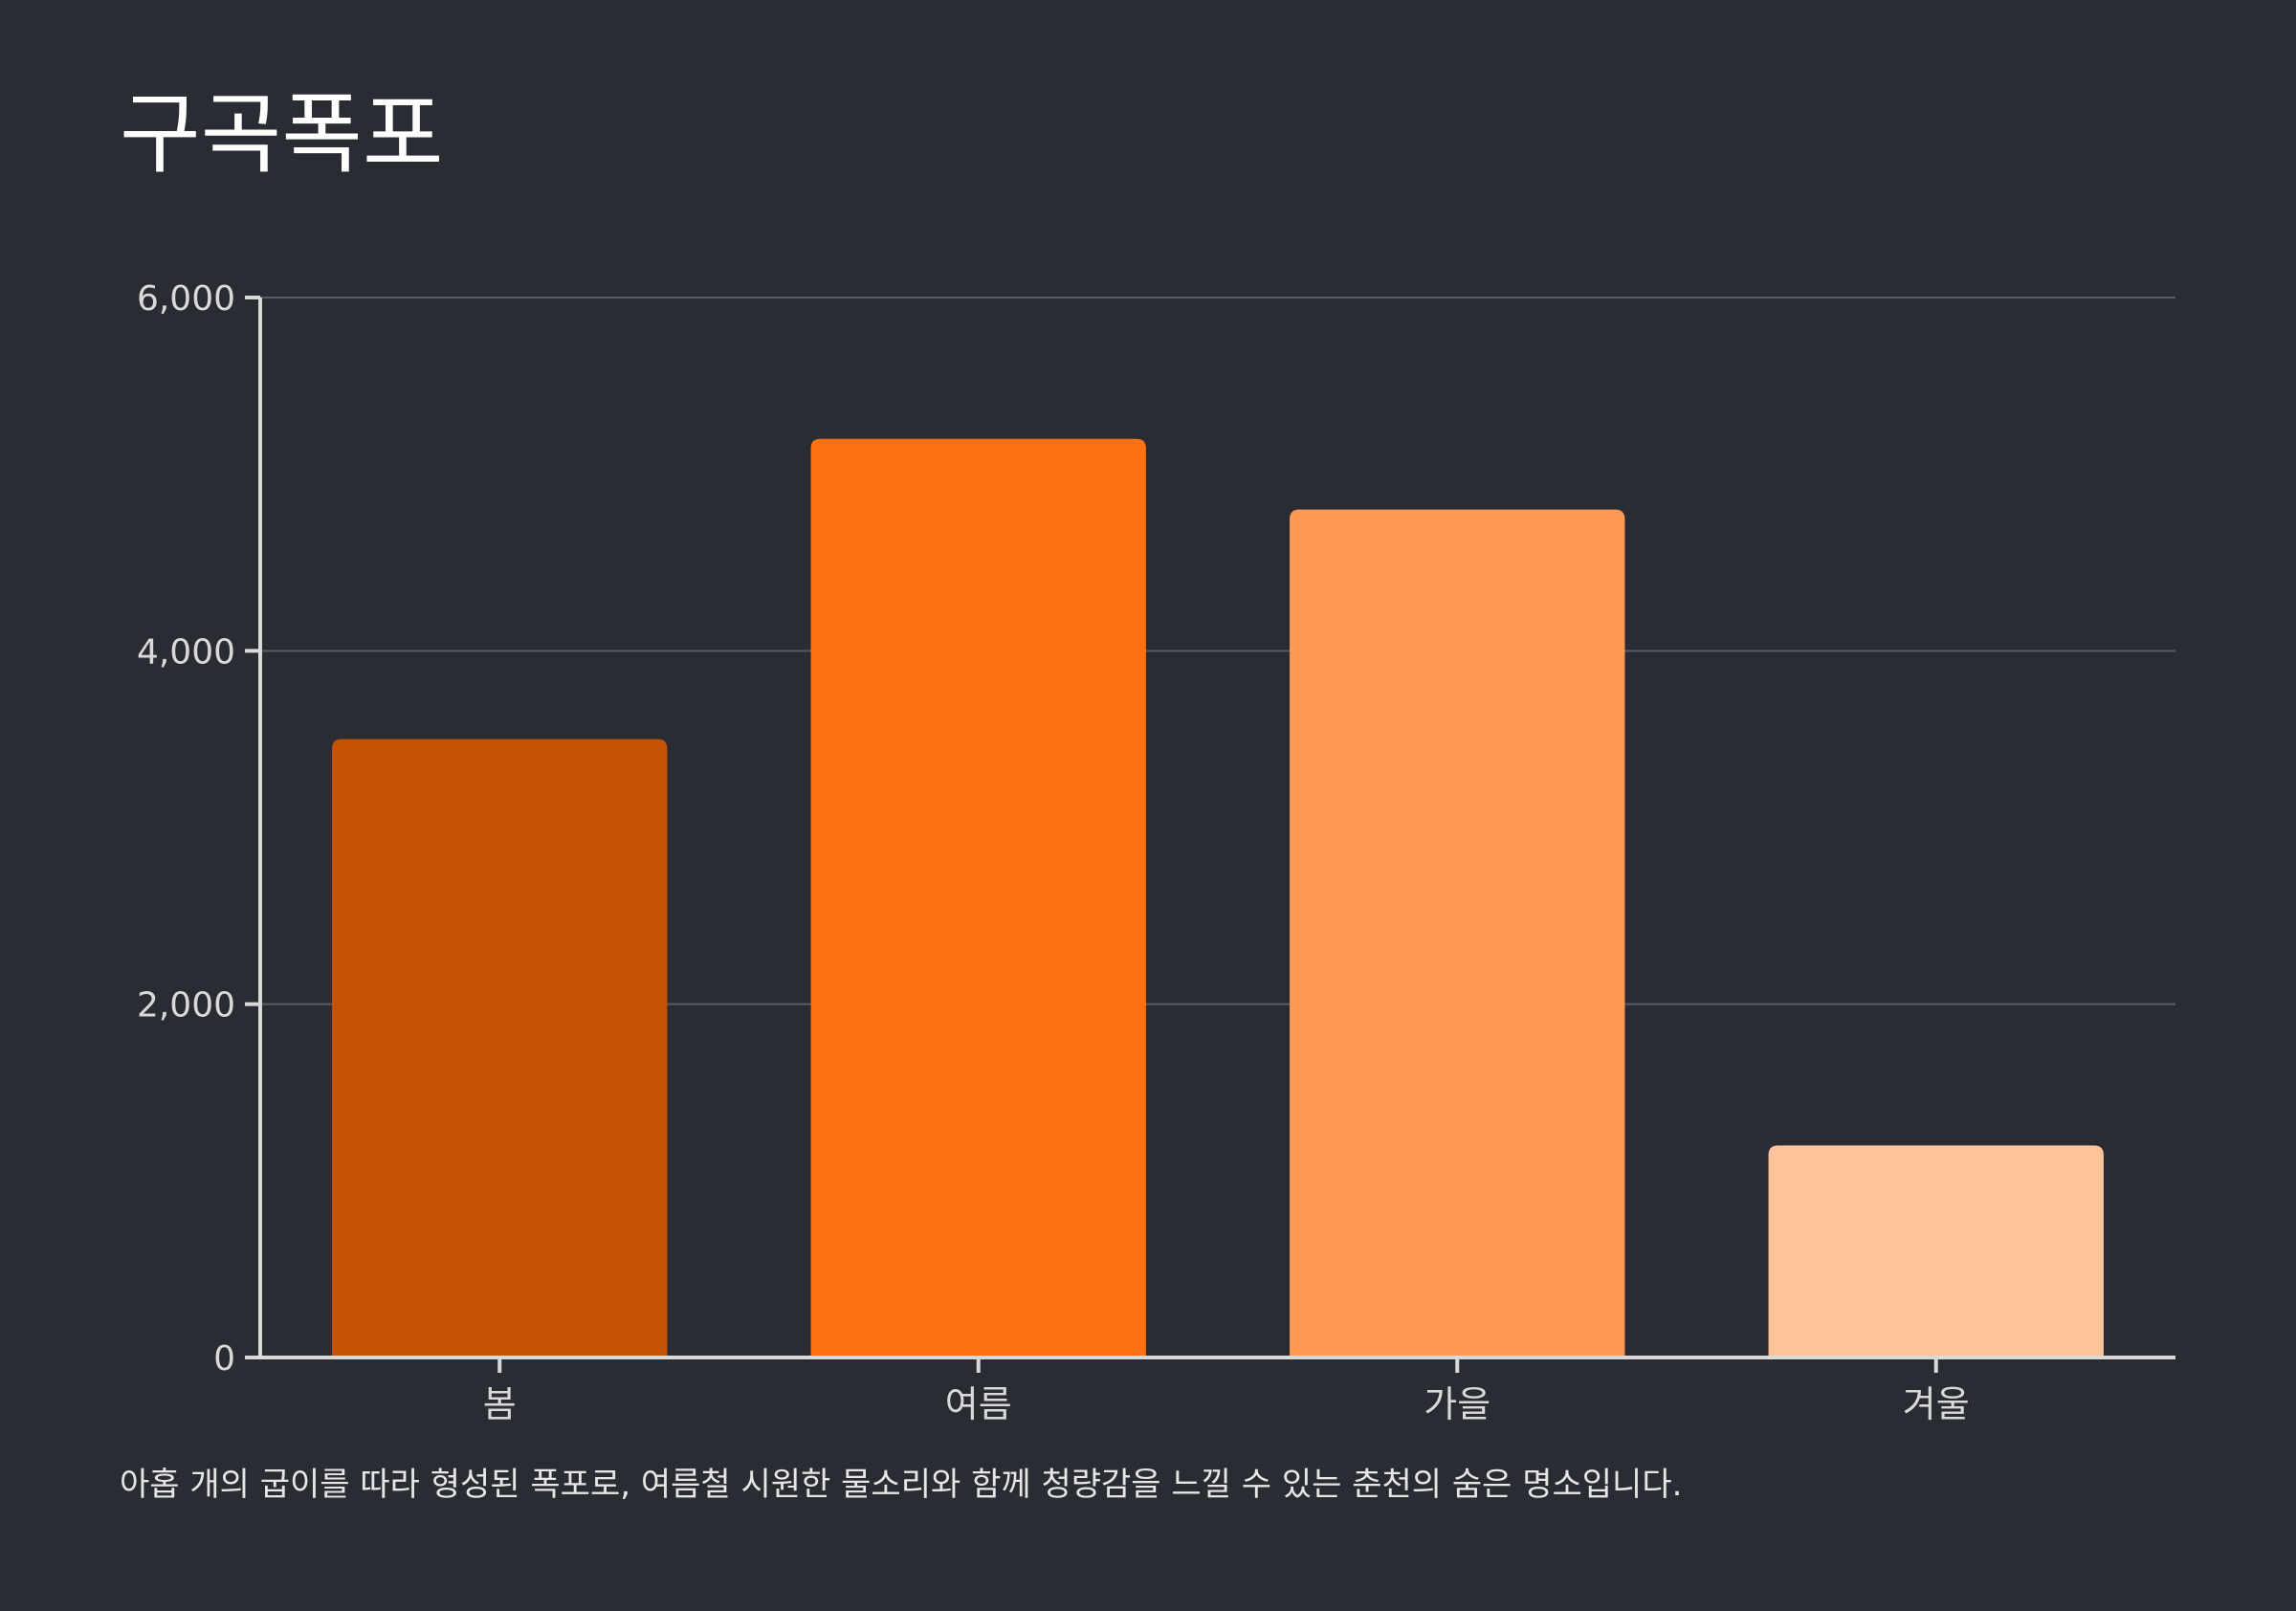 This screenshot has width=2296, height=1611. Describe the element at coordinates (1937, 1404) in the screenshot. I see `x-tick-label: 겨울` at that location.